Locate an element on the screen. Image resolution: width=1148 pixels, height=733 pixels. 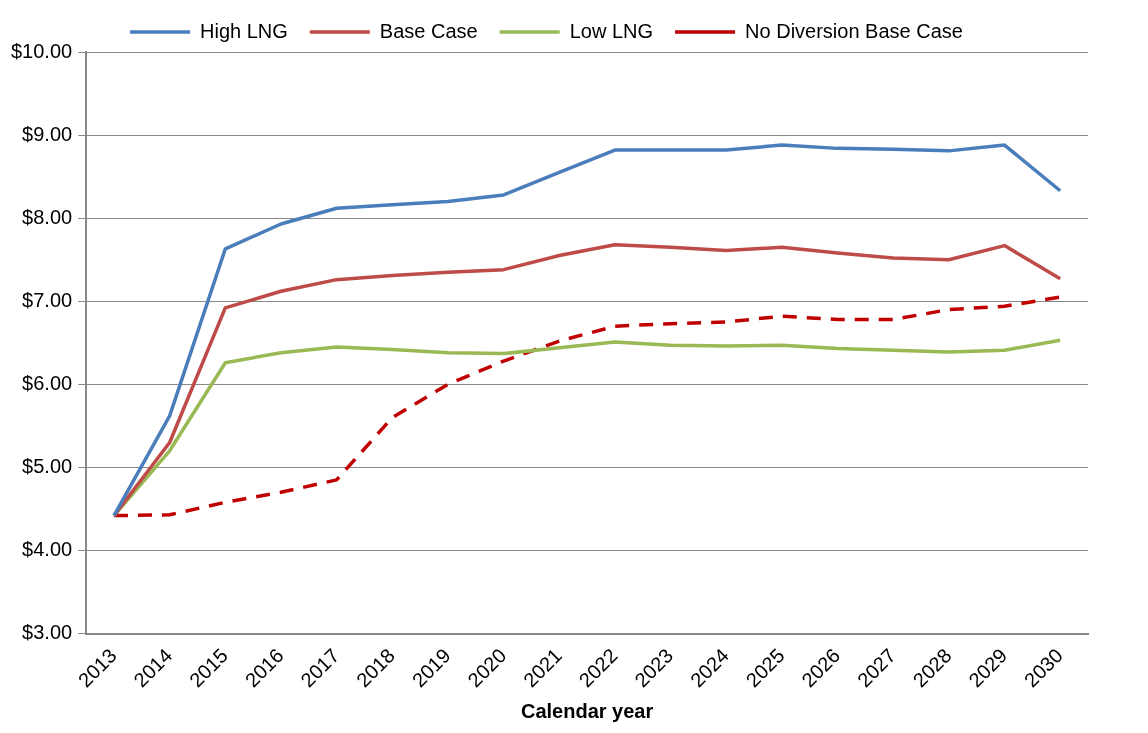
y-tick-label: $6.00 is located at coordinates (47, 382).